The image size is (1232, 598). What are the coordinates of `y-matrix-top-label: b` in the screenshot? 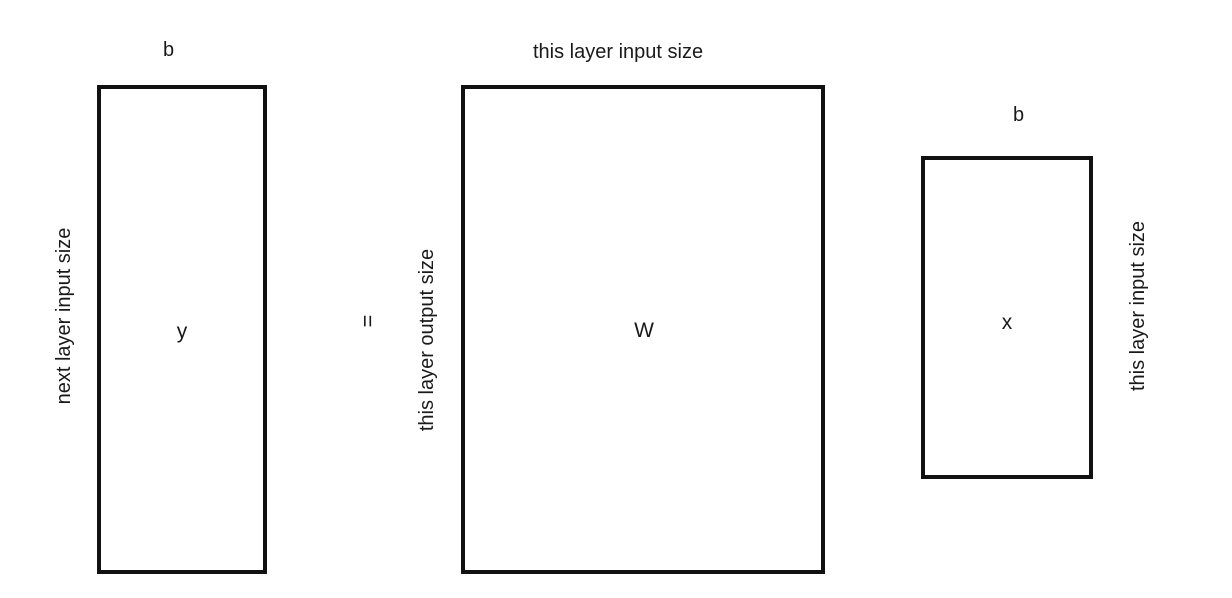 It's located at (169, 50).